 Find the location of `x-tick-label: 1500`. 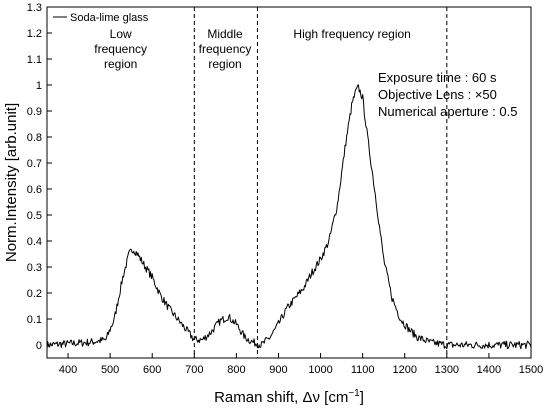

x-tick-label: 1500 is located at coordinates (531, 370).